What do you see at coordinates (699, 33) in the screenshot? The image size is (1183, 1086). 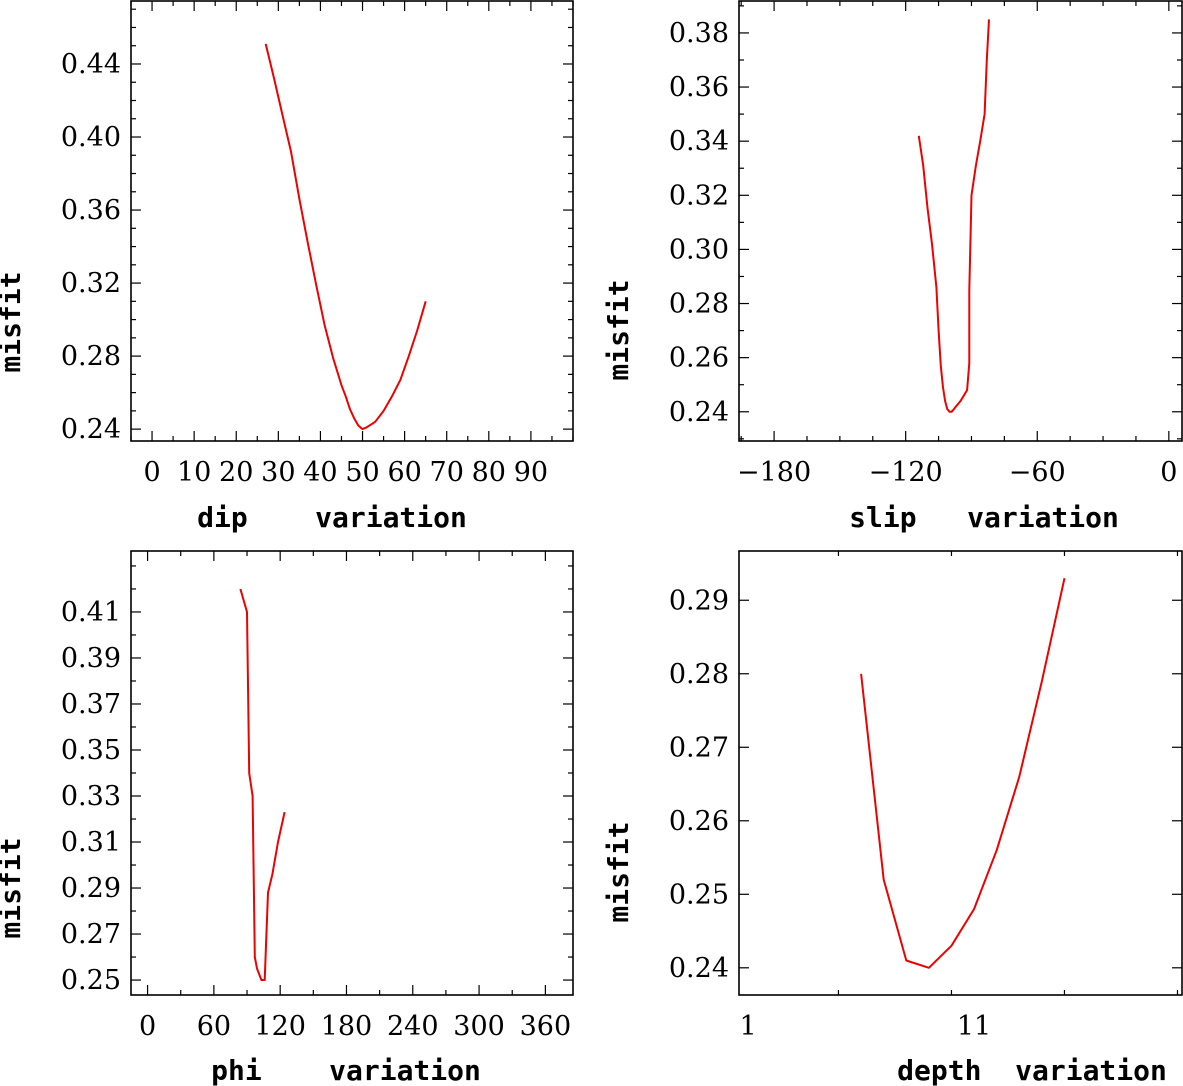 I see `y-tick-label: 0.38` at bounding box center [699, 33].